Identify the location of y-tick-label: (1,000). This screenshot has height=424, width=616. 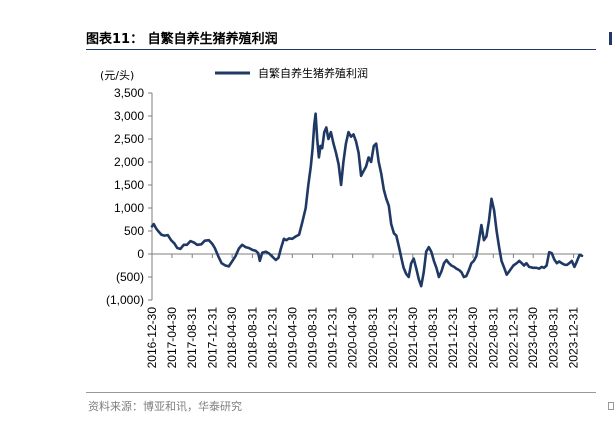
(125, 300).